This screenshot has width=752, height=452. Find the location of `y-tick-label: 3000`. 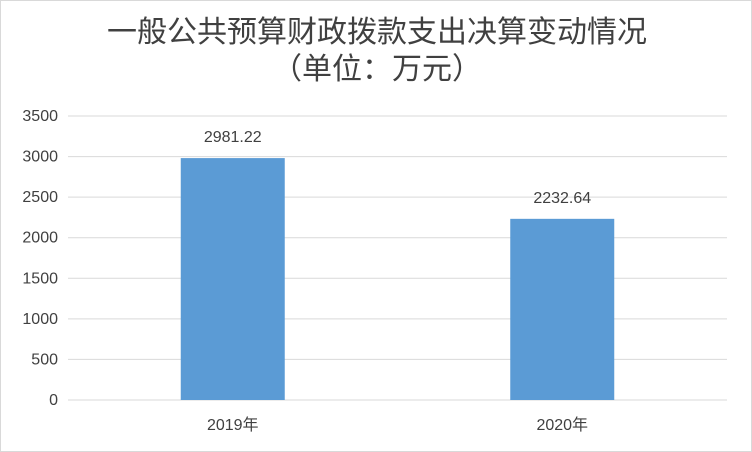

y-tick-label: 3000 is located at coordinates (40, 157).